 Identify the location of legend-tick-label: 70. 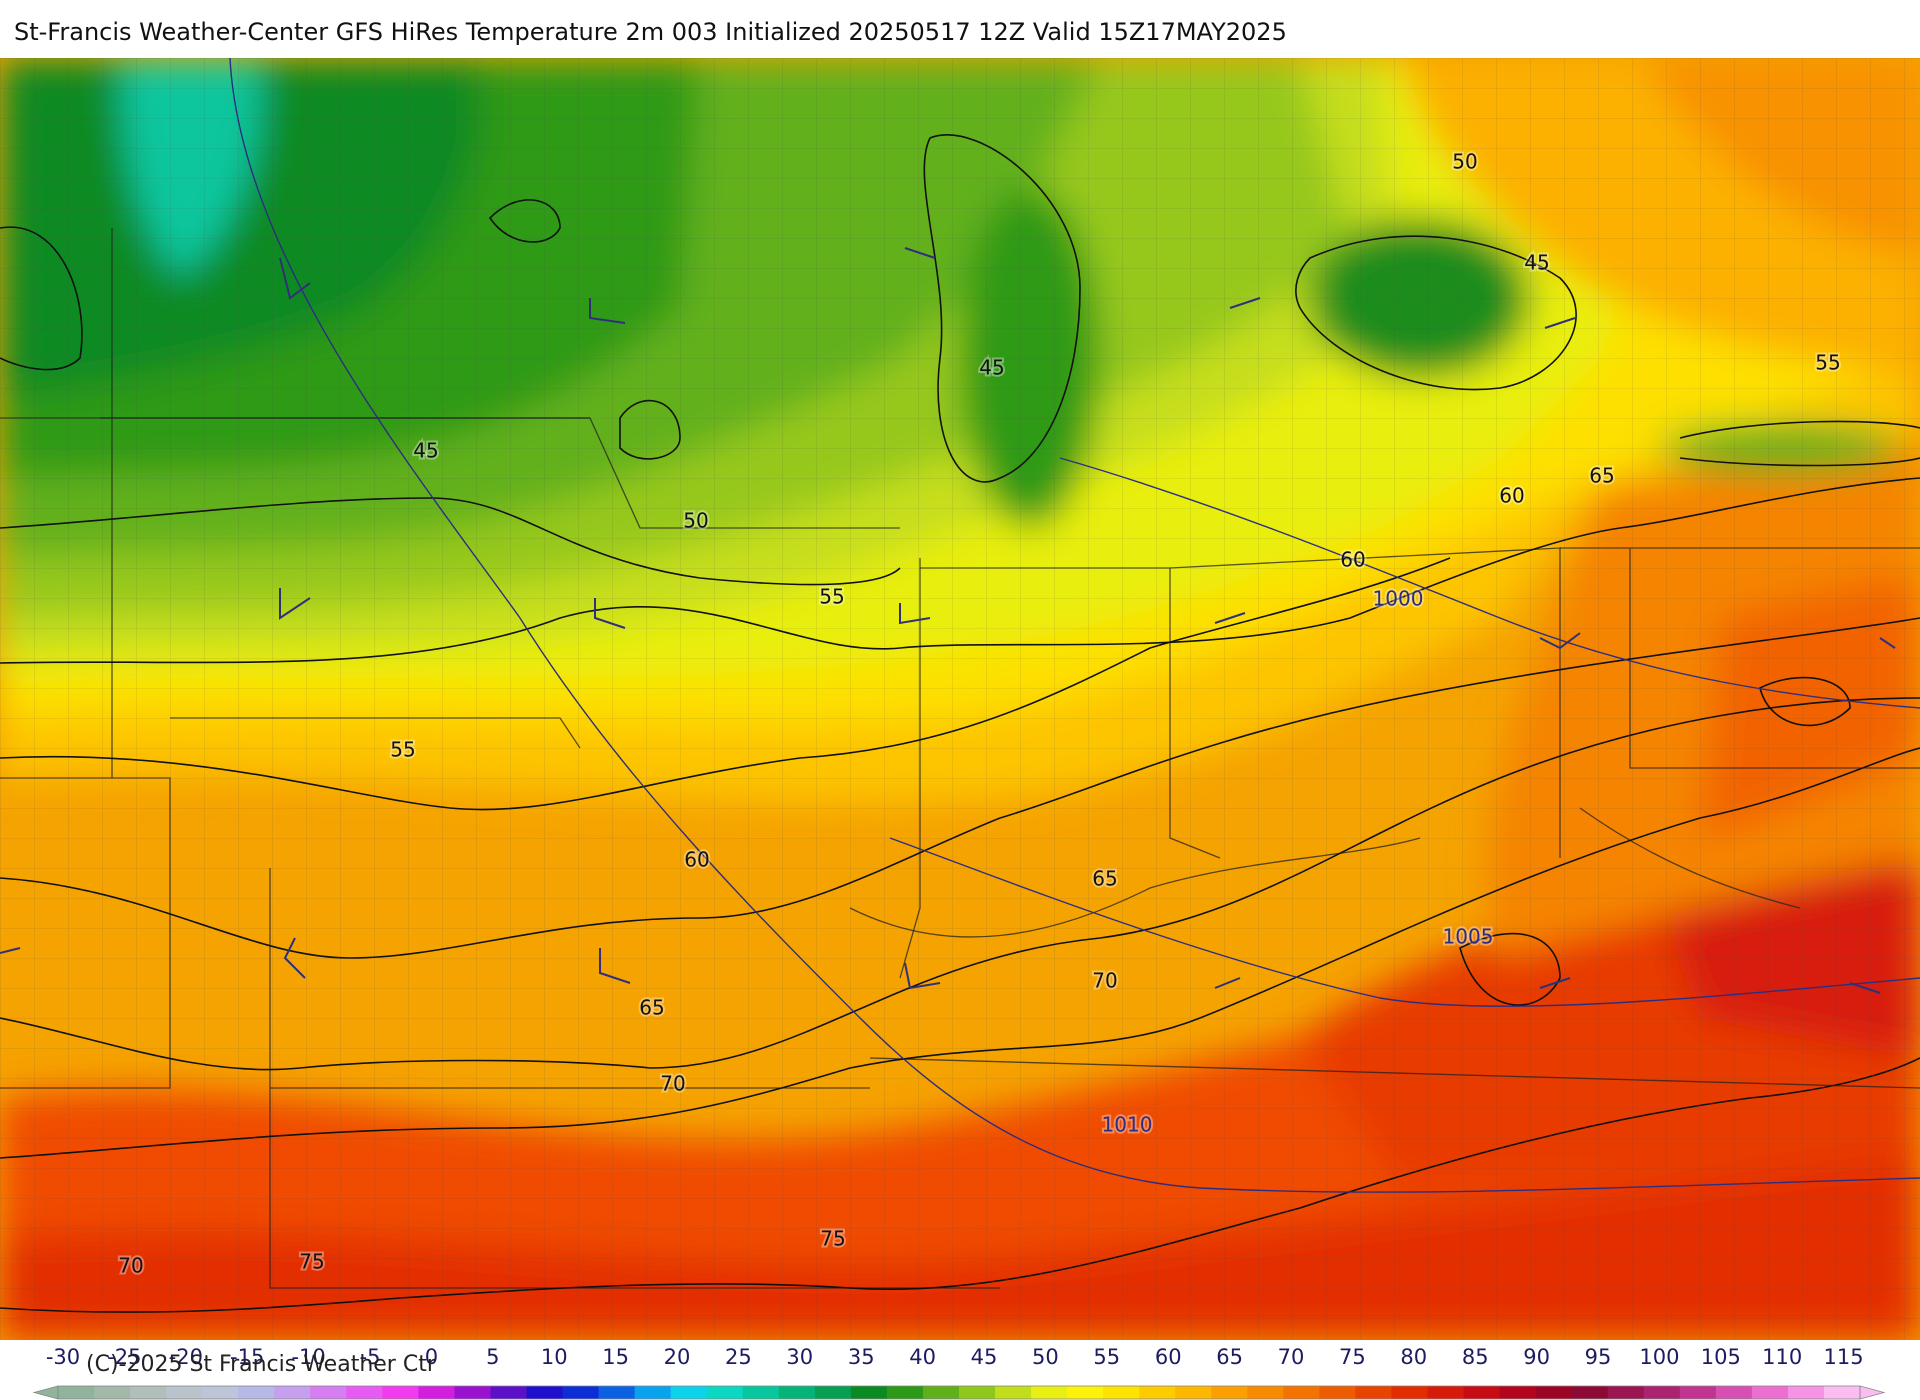
(1291, 1357).